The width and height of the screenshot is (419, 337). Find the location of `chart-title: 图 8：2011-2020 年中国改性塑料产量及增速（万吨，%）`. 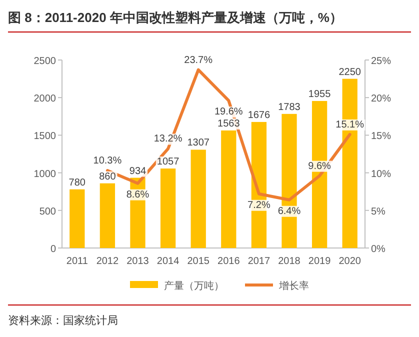

chart-title: 图 8：2011-2020 年中国改性塑料产量及增速（万吨，%） is located at coordinates (175, 17).